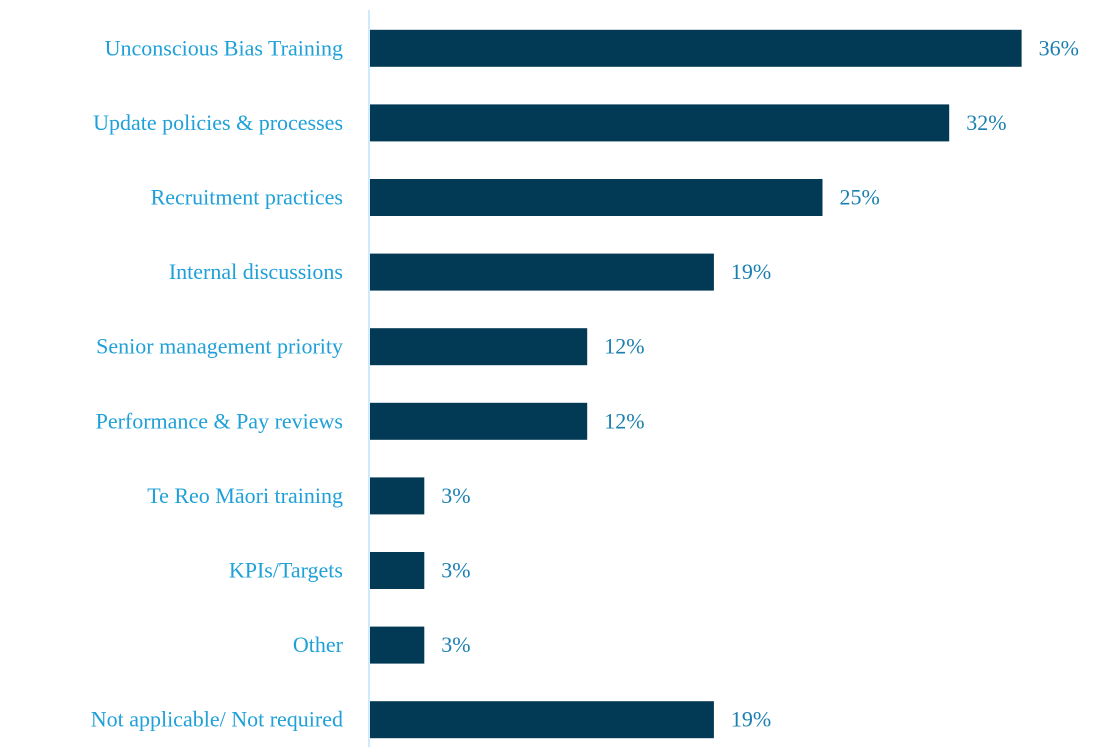 Image resolution: width=1097 pixels, height=747 pixels. Describe the element at coordinates (219, 420) in the screenshot. I see `category-label: Performance & Pay reviews` at that location.